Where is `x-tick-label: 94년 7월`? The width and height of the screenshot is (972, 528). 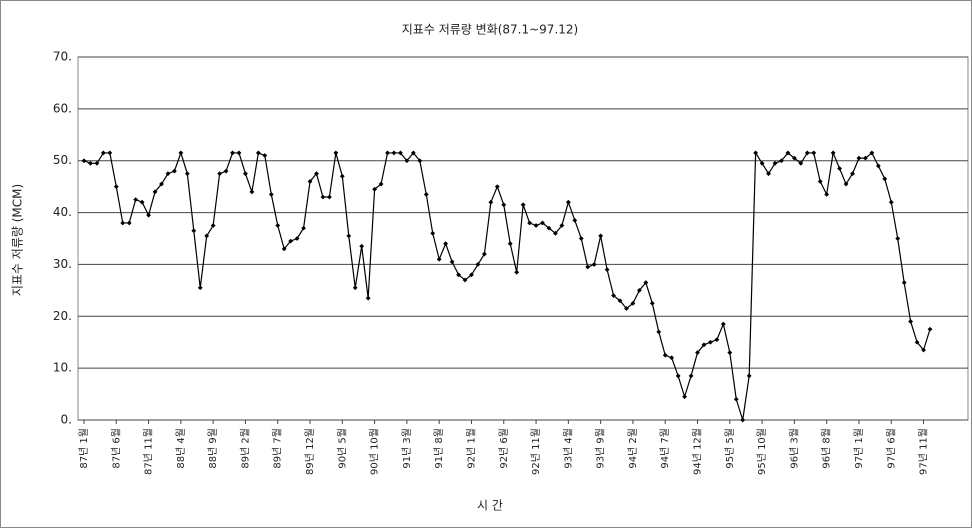
x-tick-label: 94년 7월 is located at coordinates (665, 448).